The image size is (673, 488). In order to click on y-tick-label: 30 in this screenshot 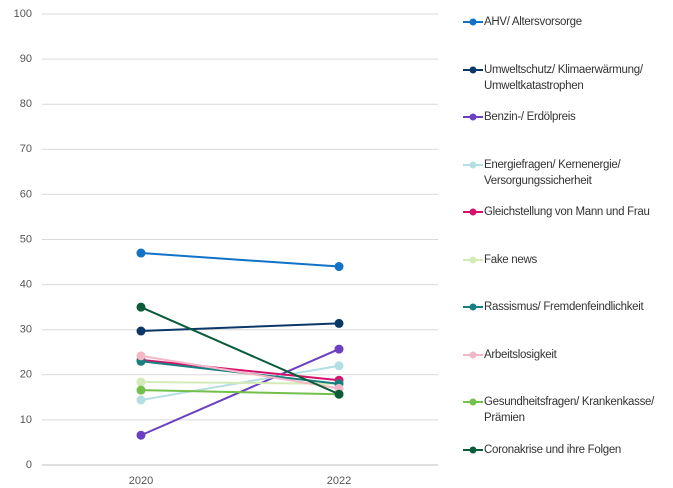, I will do `click(26, 330)`.